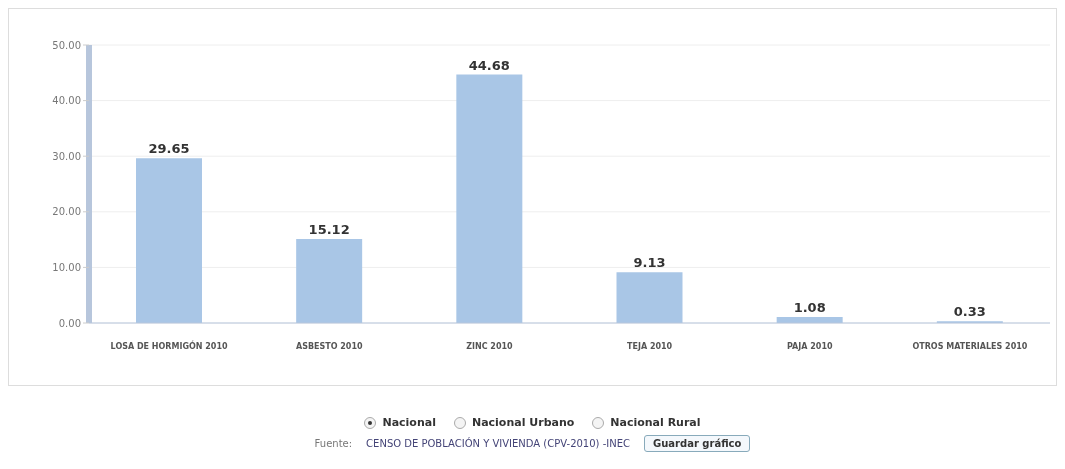  Describe the element at coordinates (649, 263) in the screenshot. I see `data-label: 9.13` at that location.